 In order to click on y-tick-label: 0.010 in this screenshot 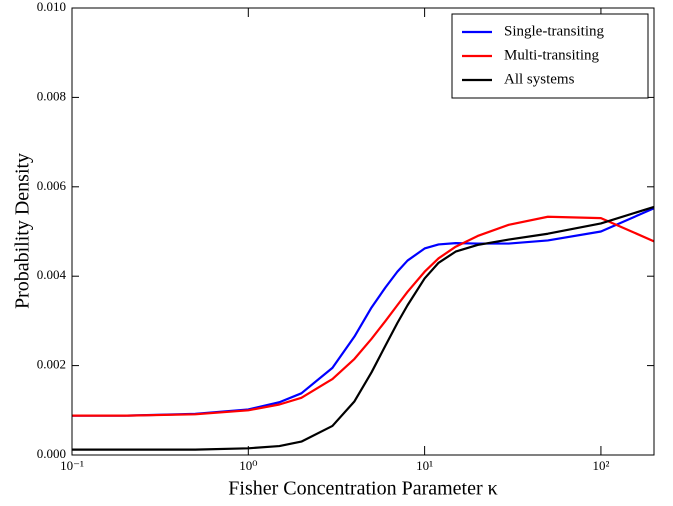, I will do `click(51, 7)`.